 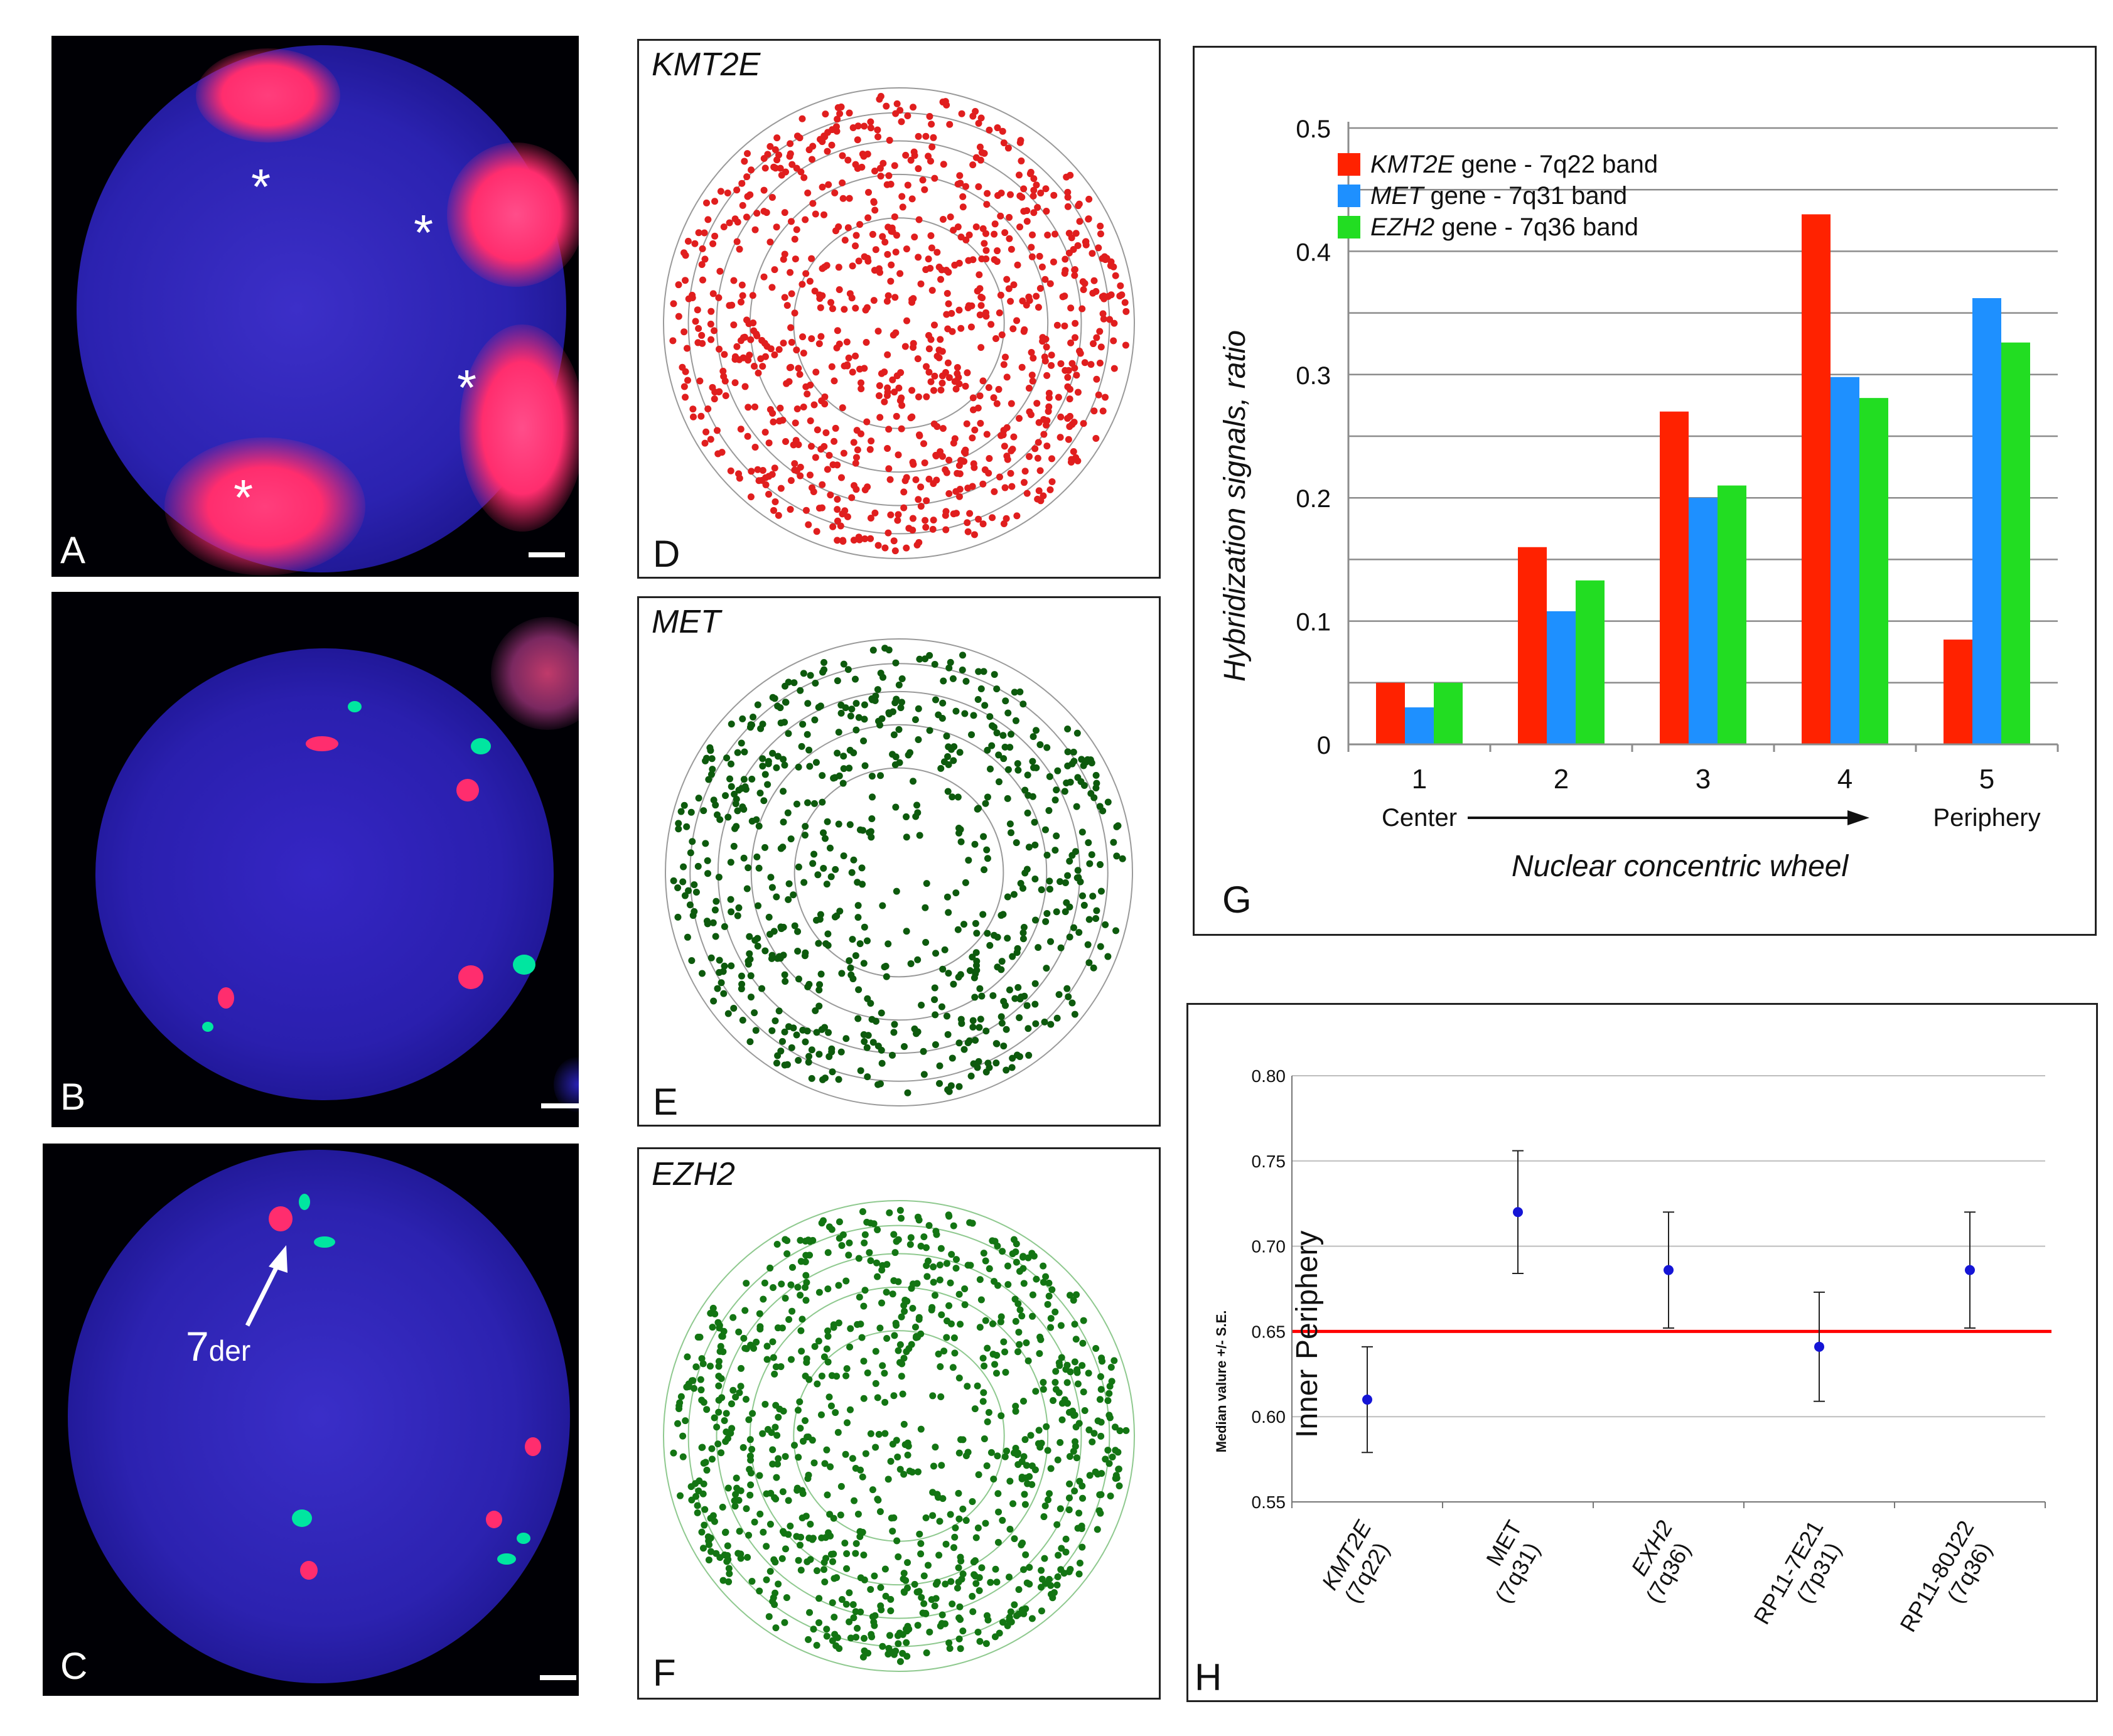 What do you see at coordinates (467, 790) in the screenshot?
I see `red-signal` at bounding box center [467, 790].